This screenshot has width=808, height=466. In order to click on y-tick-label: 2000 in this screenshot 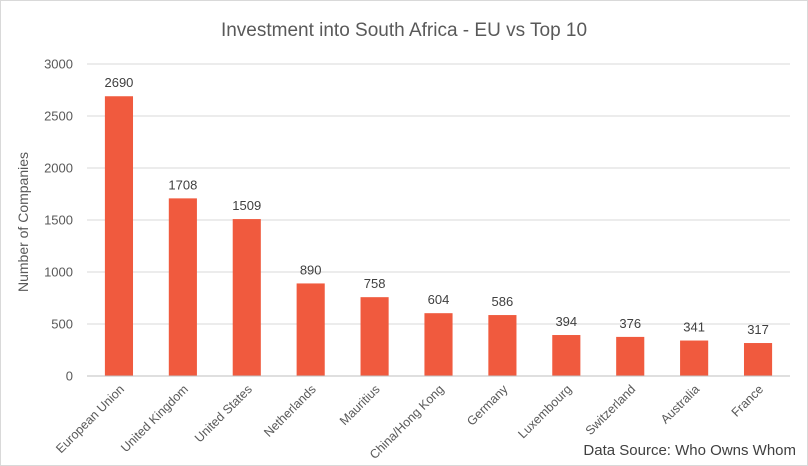, I will do `click(58, 168)`.